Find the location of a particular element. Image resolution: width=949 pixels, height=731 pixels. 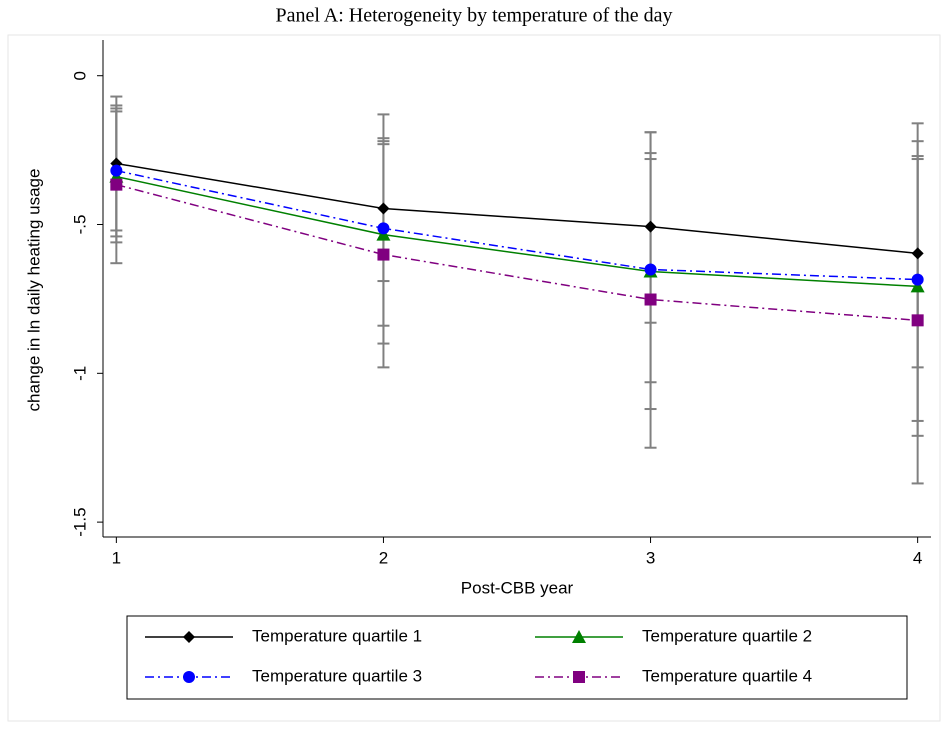

x-axis-label: Post-CBB year is located at coordinates (517, 587).